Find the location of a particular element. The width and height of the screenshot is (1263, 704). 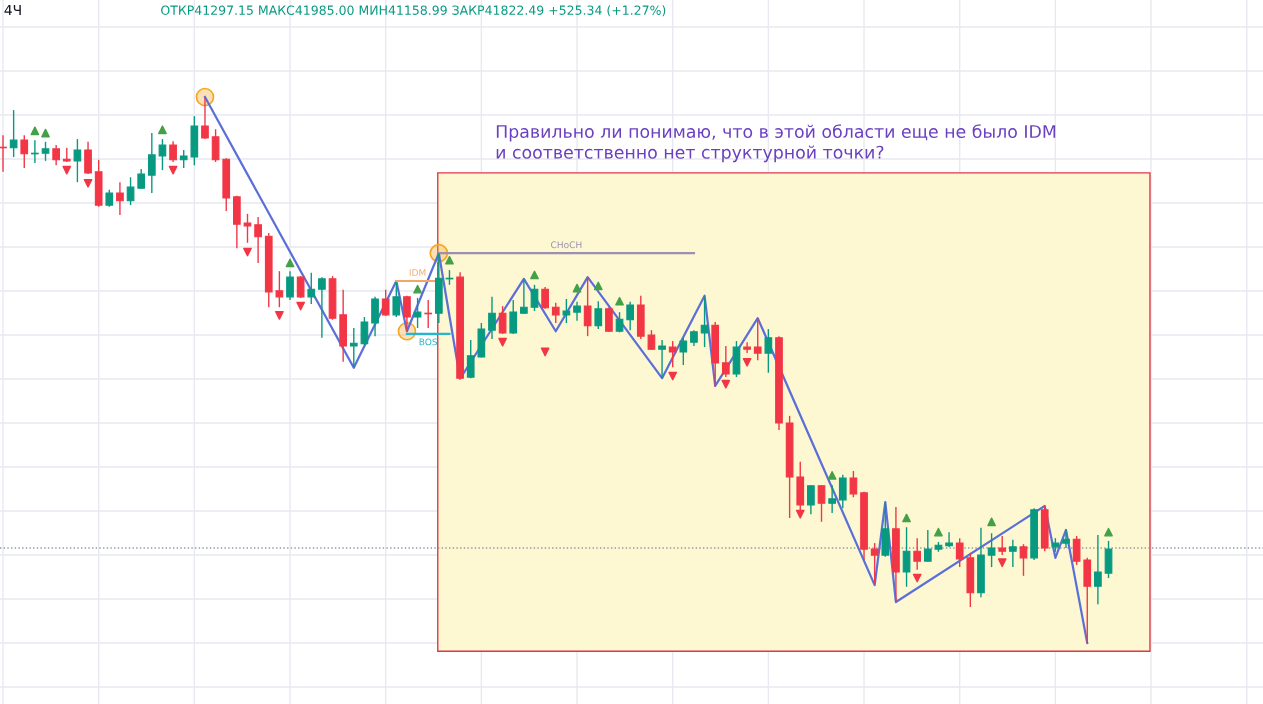

chart-title: 4Ч is located at coordinates (12, 10).